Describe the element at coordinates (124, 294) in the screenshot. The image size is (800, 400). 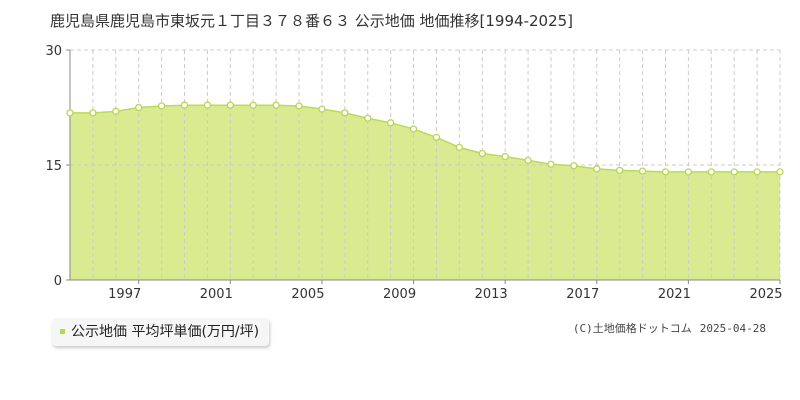
I see `x-tick-label: 1997` at that location.